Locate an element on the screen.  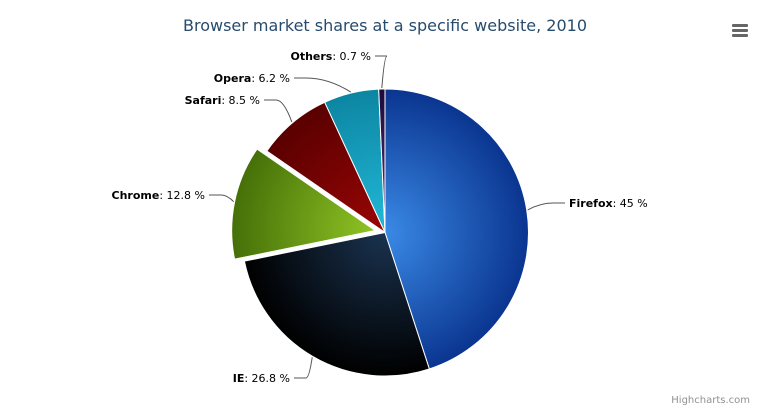
data-label-ie: IE: 26.8 % is located at coordinates (261, 378).